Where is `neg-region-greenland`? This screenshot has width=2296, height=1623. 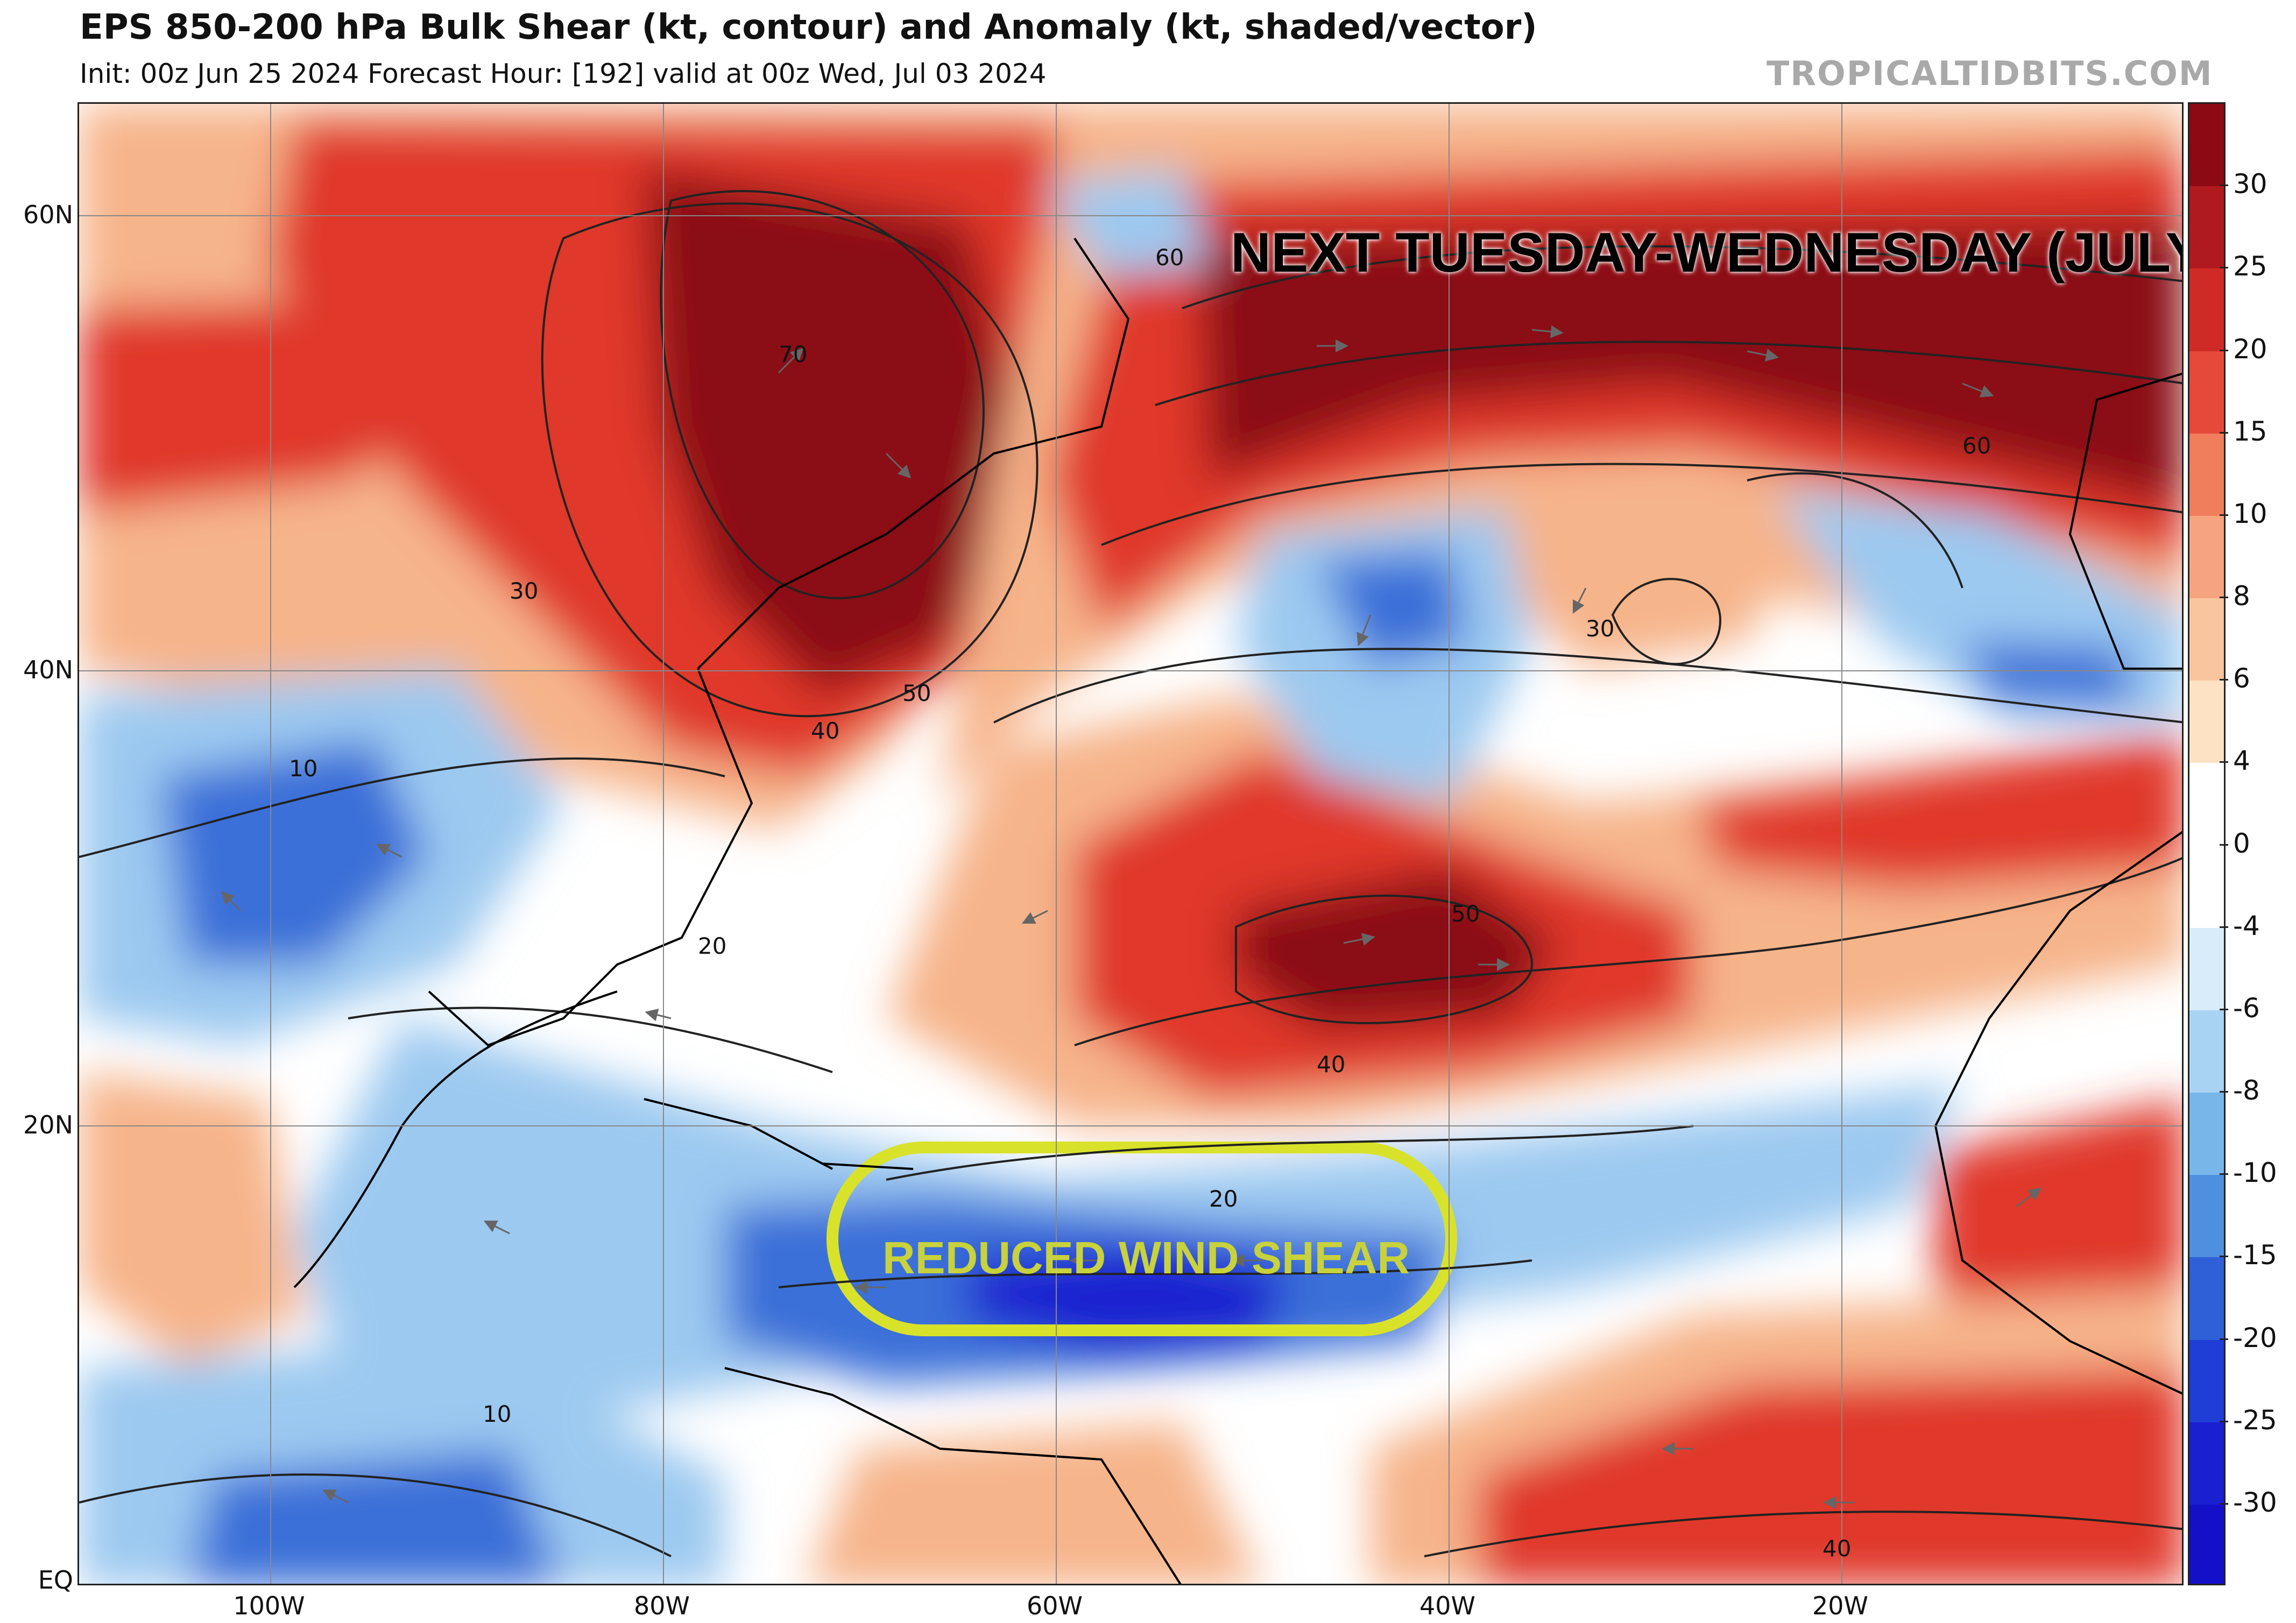
neg-region-greenland is located at coordinates (1128, 222).